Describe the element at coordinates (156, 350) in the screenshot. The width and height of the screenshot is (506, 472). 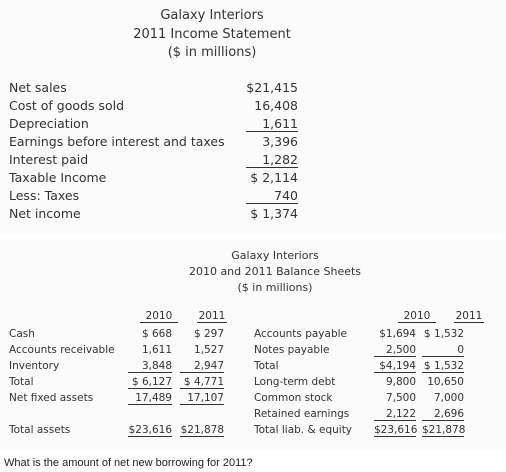
I see `asset-row-2010: 1,611` at that location.